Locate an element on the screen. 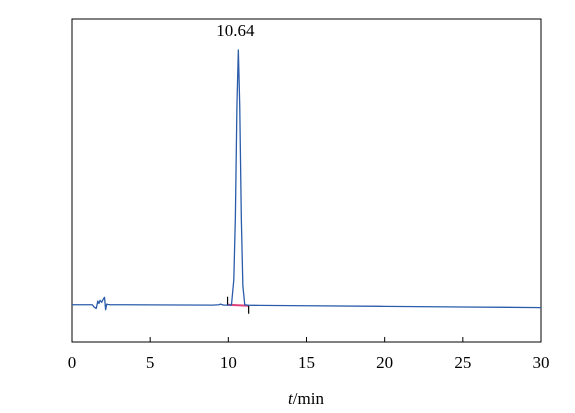 This screenshot has width=575, height=413. x-tick-label-25: 25 is located at coordinates (462, 362).